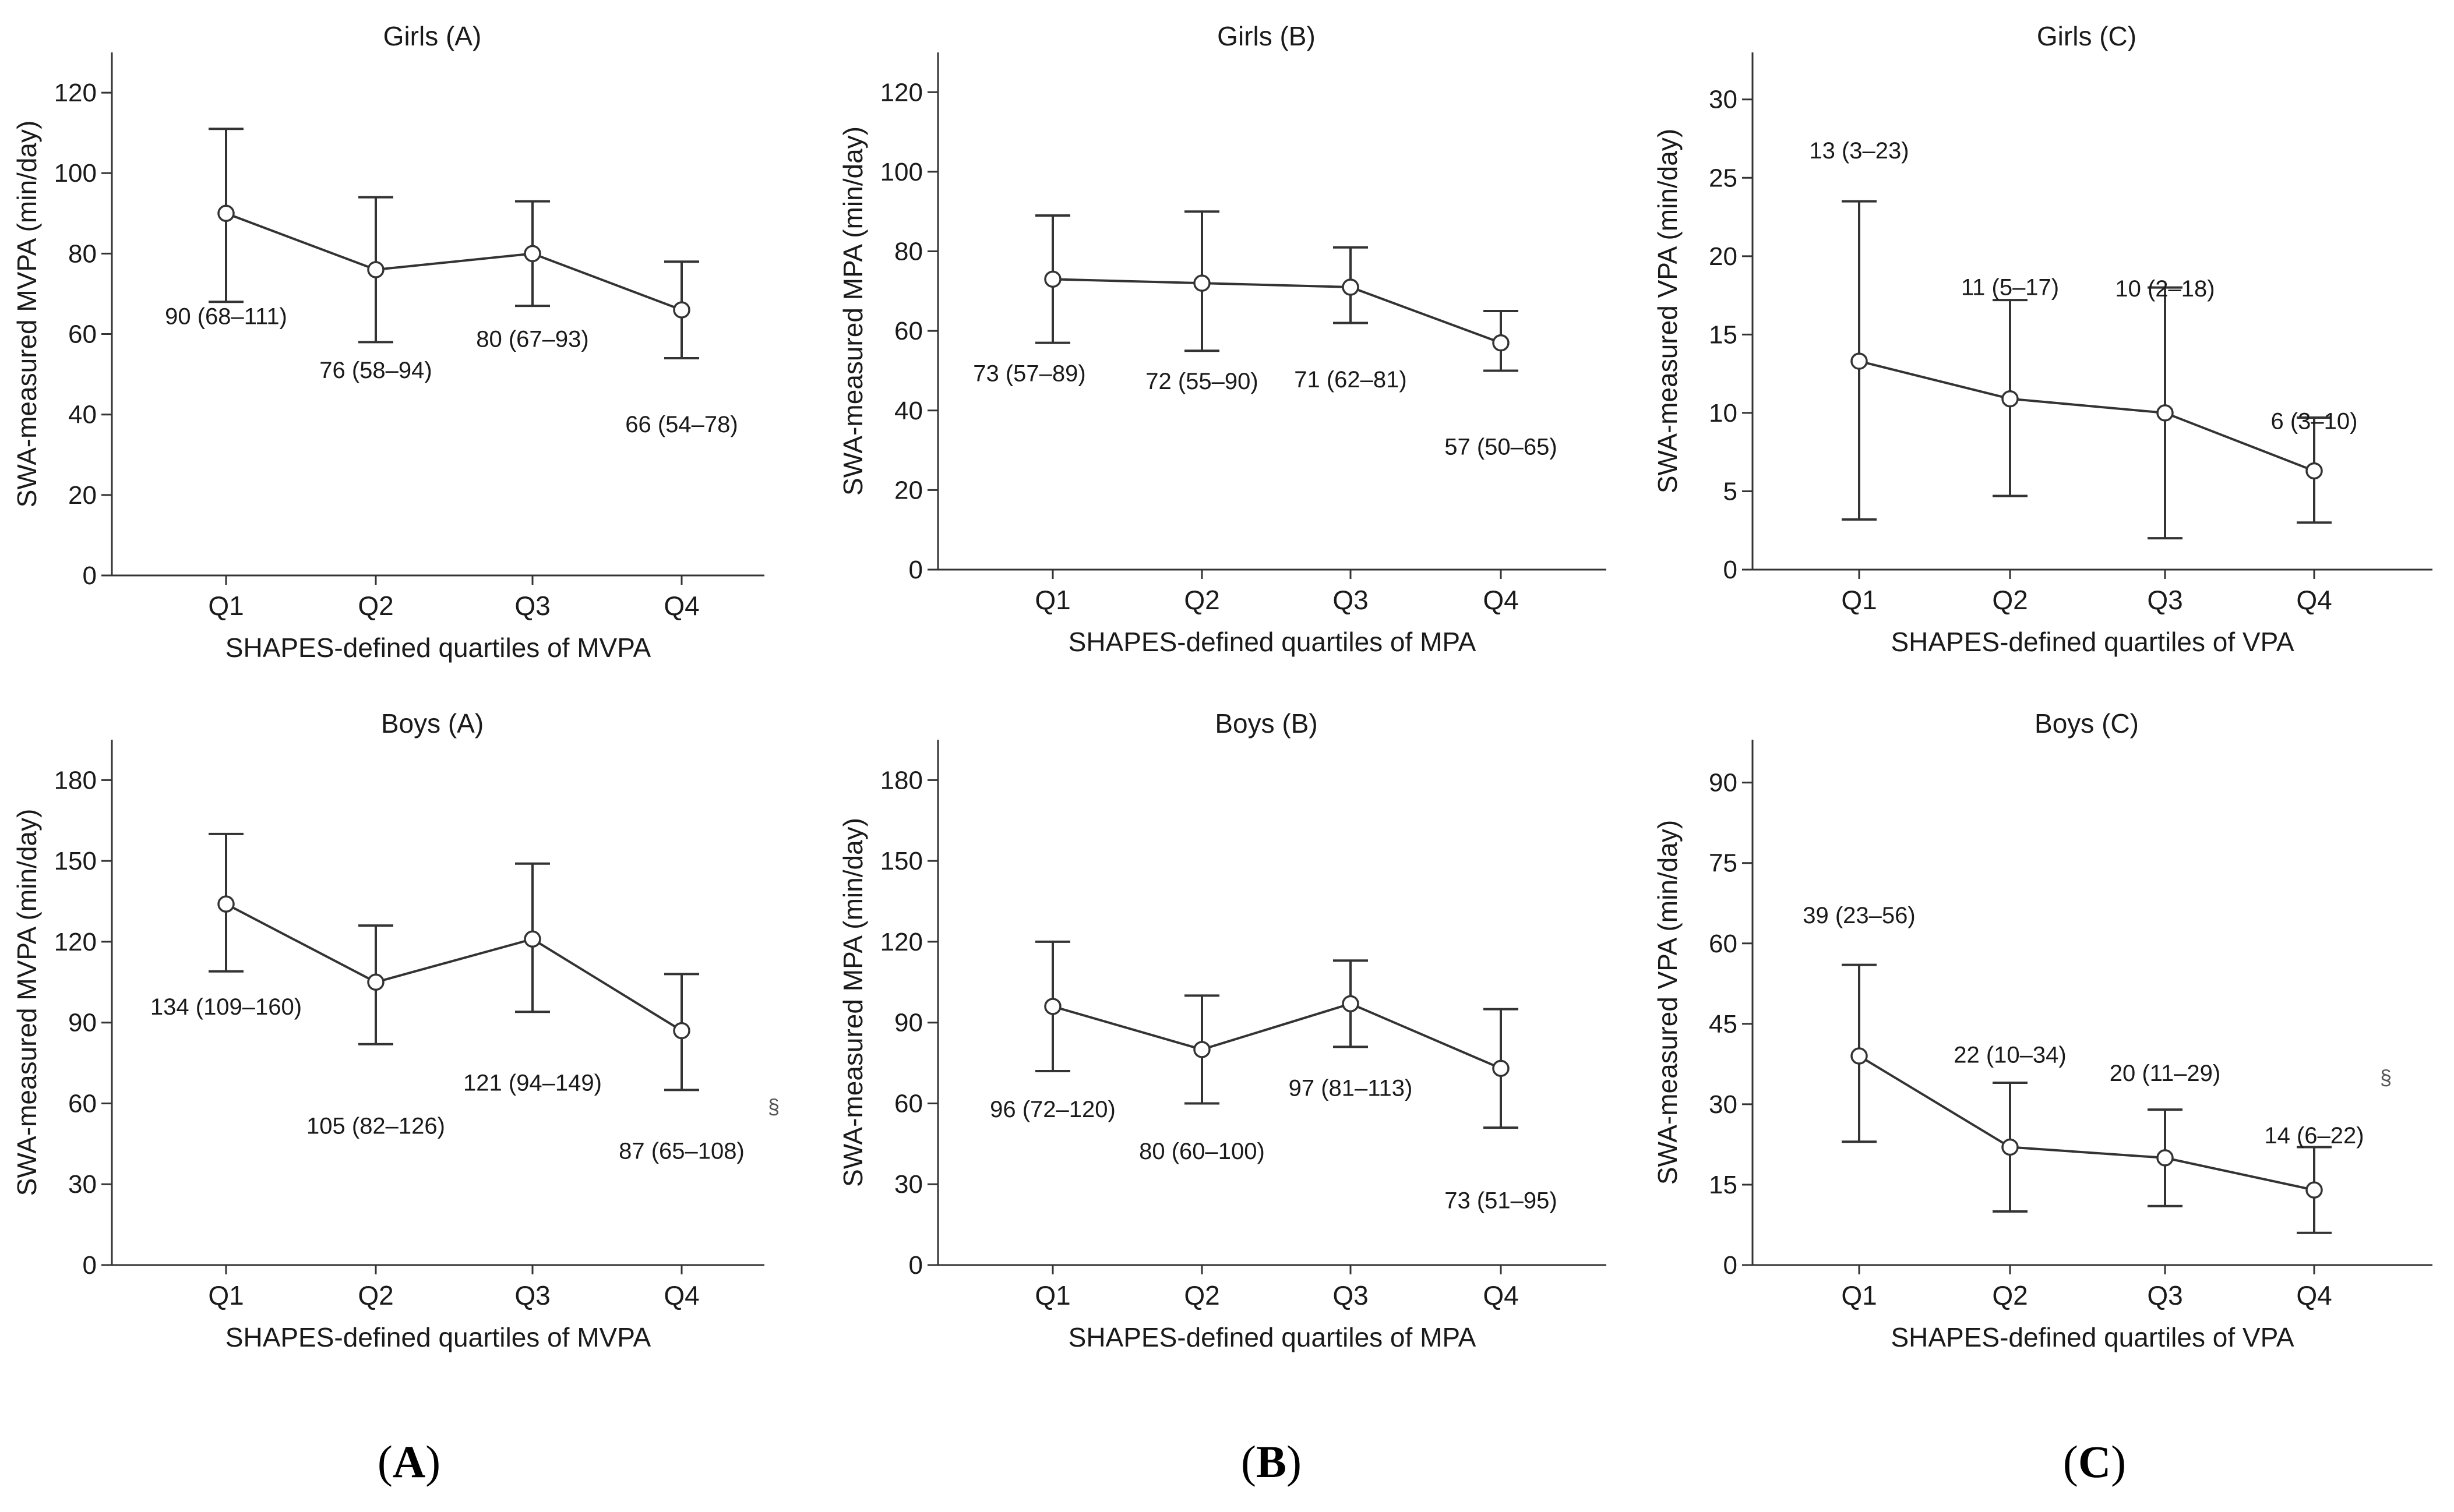  What do you see at coordinates (75, 173) in the screenshot?
I see `y-tick-label: 100` at bounding box center [75, 173].